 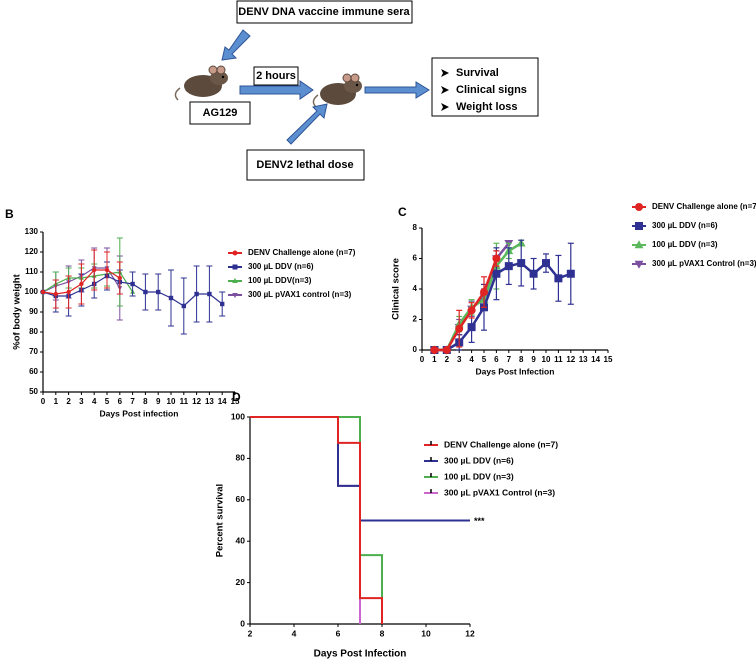 I want to click on x-tick-label: 7, so click(x=509, y=359).